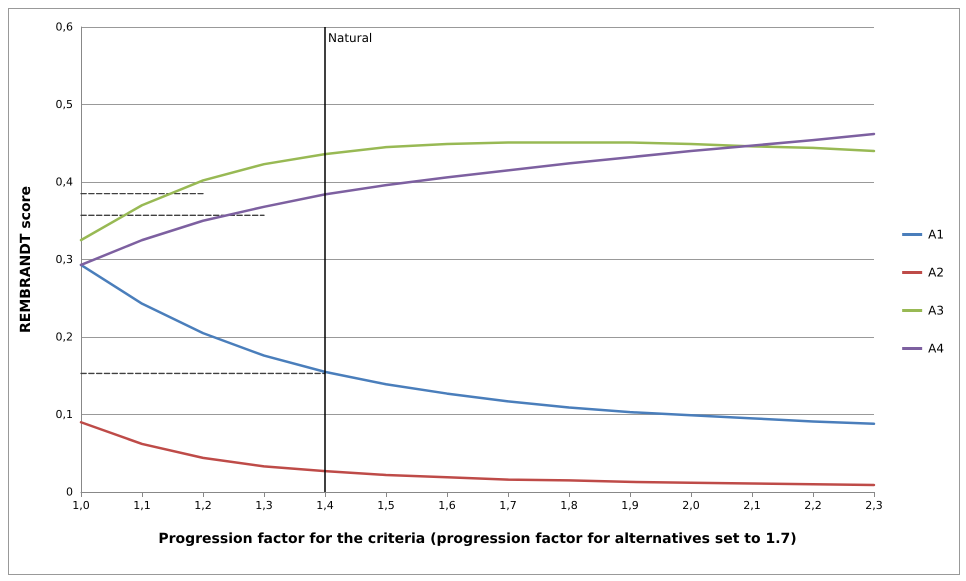  I want to click on x-tick-label: 2,3, so click(874, 505).